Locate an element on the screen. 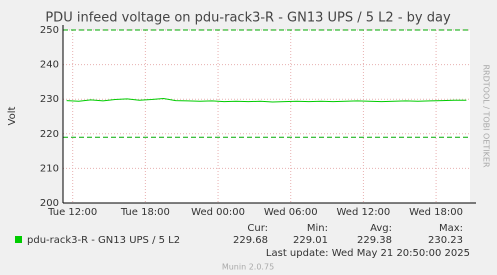 The height and width of the screenshot is (275, 497). stat-header: Cur: is located at coordinates (257, 228).